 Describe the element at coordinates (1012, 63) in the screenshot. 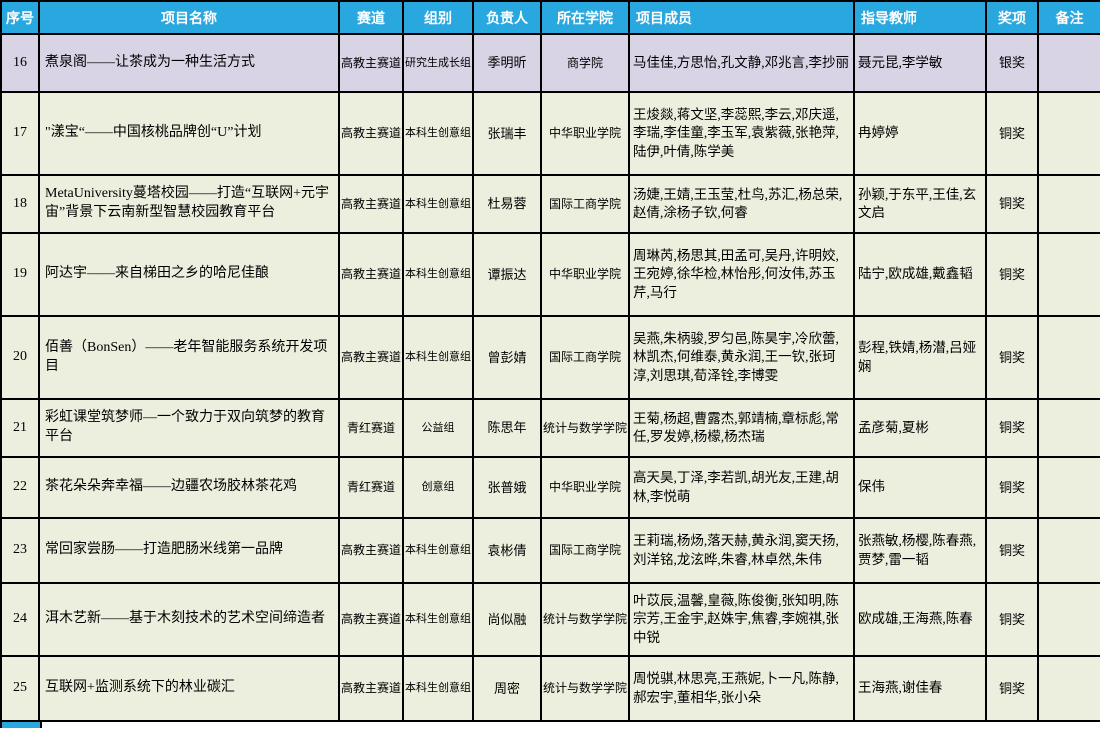

I see `cell-award: 银奖` at that location.